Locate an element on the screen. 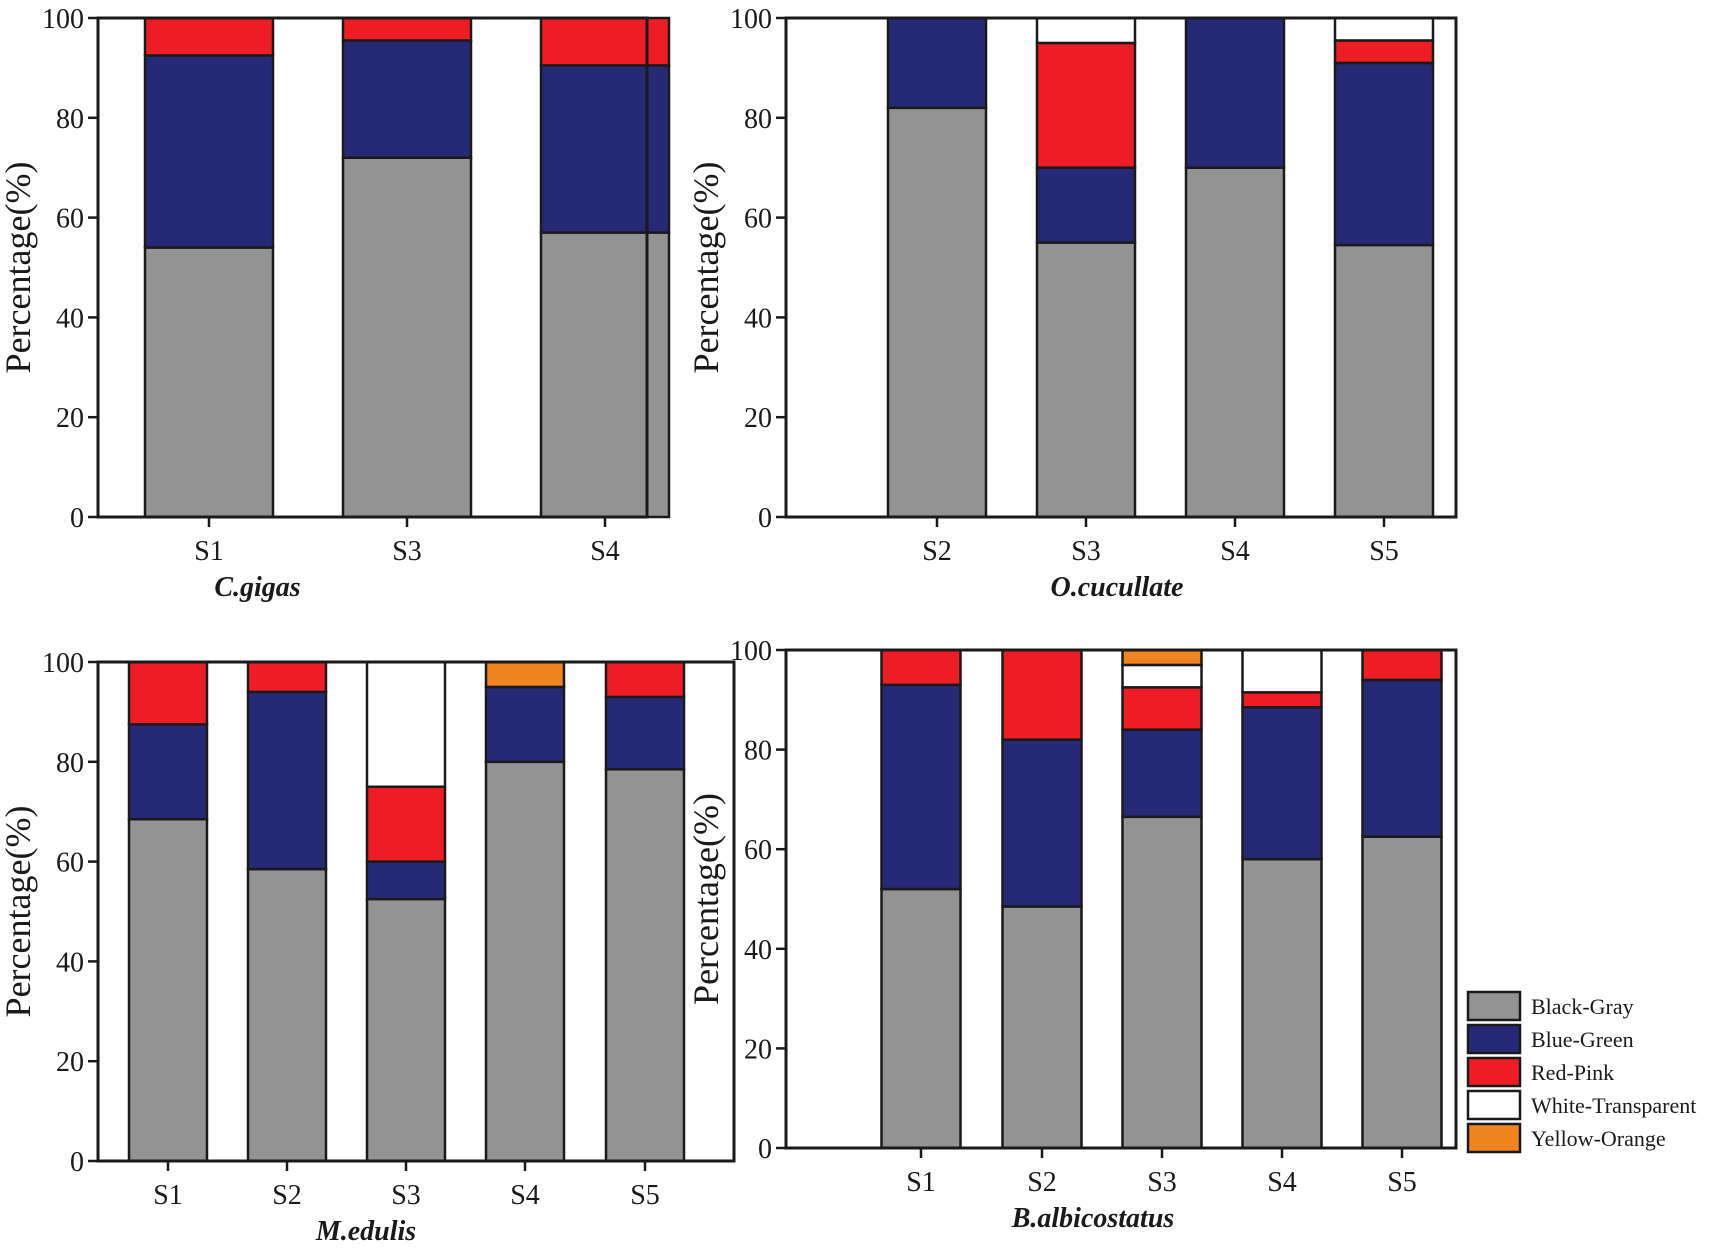 The width and height of the screenshot is (1717, 1250). bar-b-albicostatus-s5-blue-green is located at coordinates (1402, 758).